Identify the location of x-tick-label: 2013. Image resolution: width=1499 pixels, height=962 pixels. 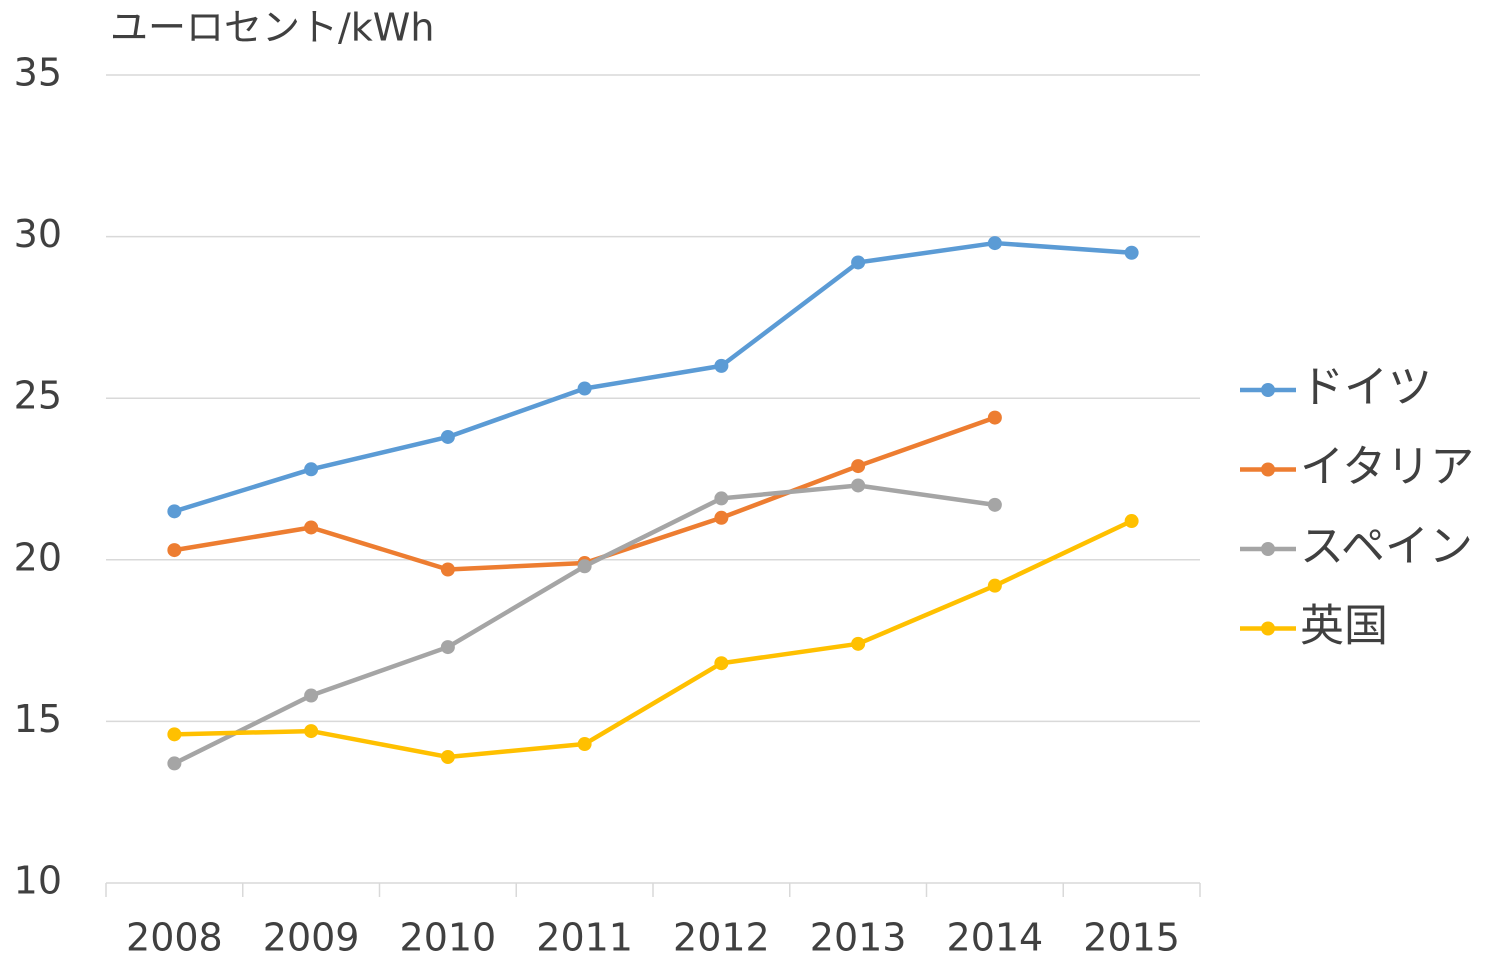
(858, 938).